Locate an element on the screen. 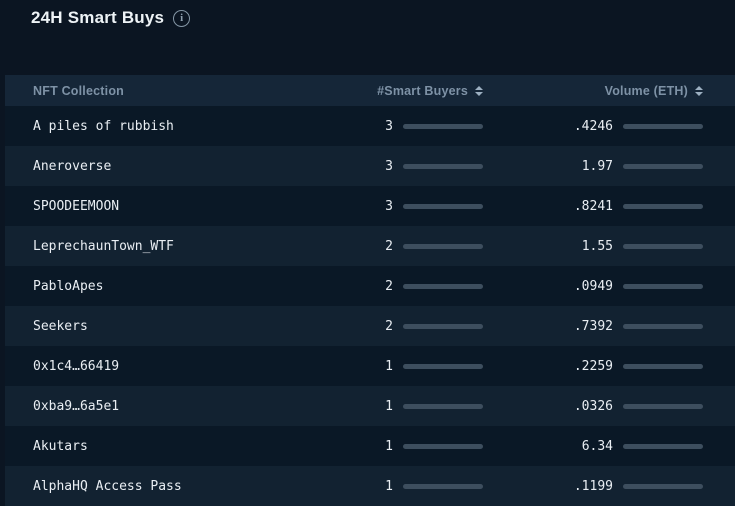 The height and width of the screenshot is (506, 735). panel-header: 24H Smart Buys i is located at coordinates (111, 18).